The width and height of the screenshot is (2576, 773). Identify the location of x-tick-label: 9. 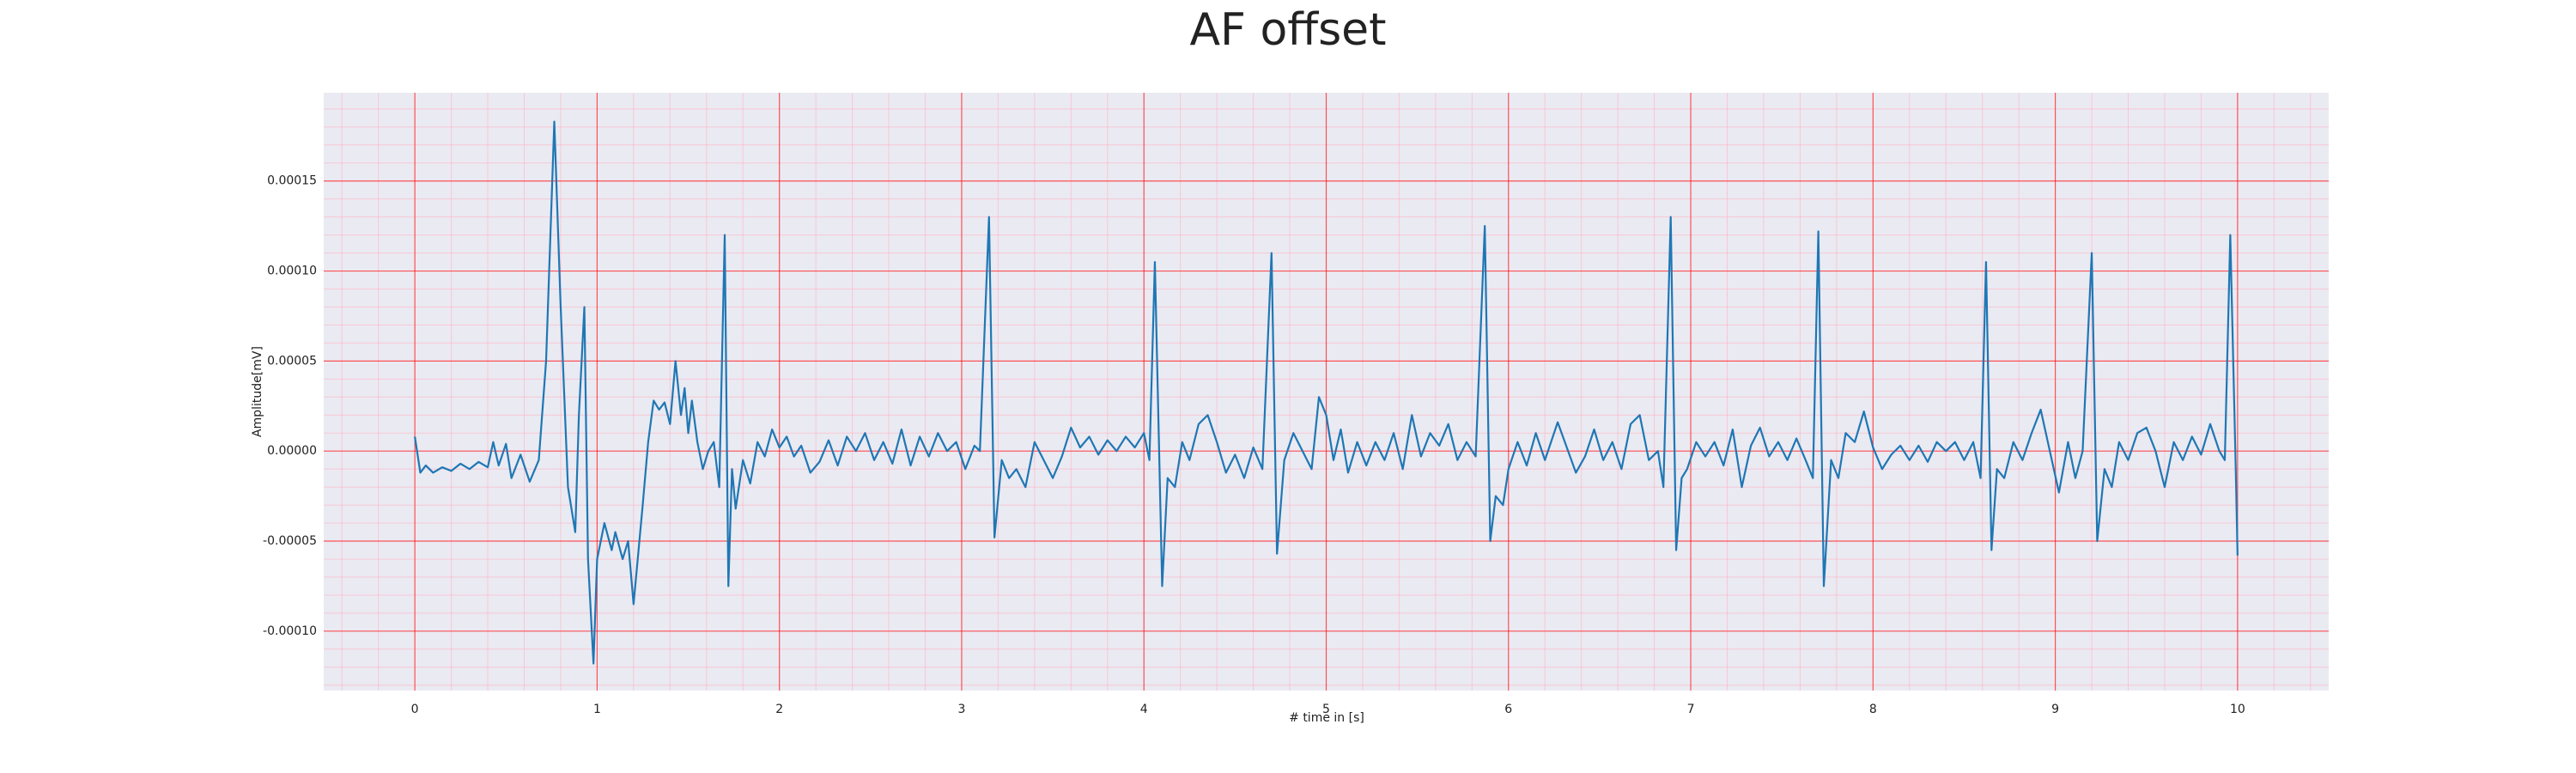
(2055, 709).